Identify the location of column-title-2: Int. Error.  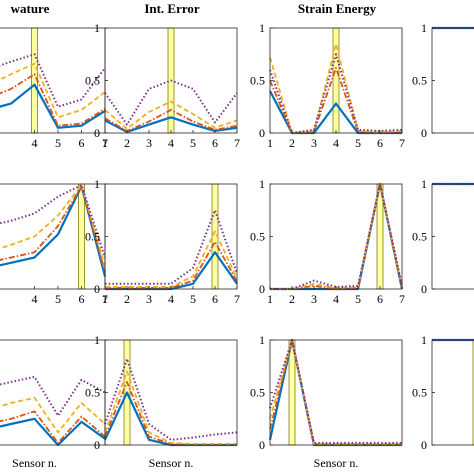
(172, 8).